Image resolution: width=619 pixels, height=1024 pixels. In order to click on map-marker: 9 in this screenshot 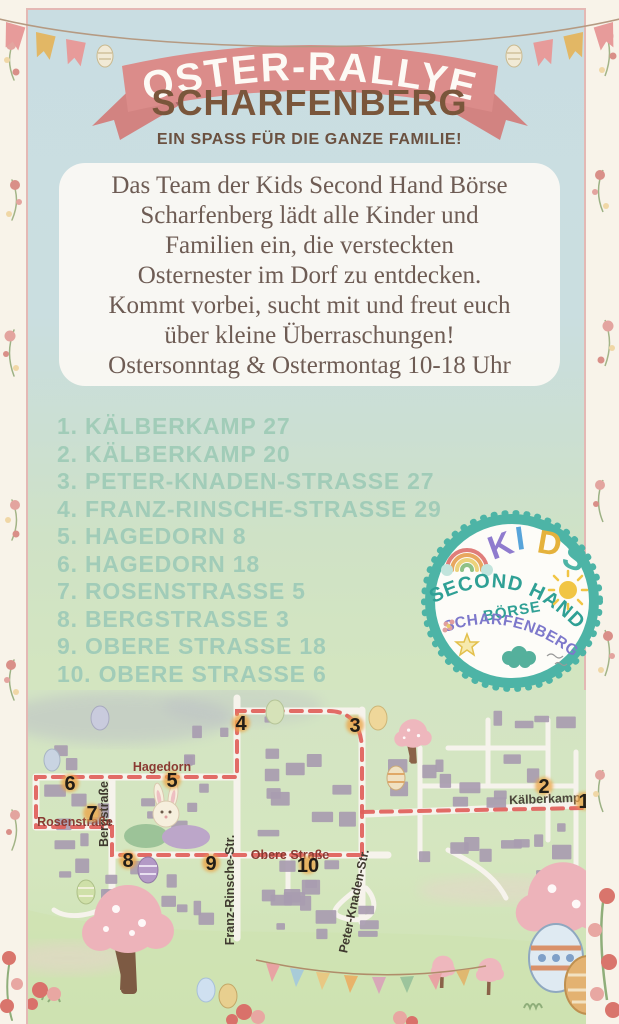, I will do `click(210, 864)`.